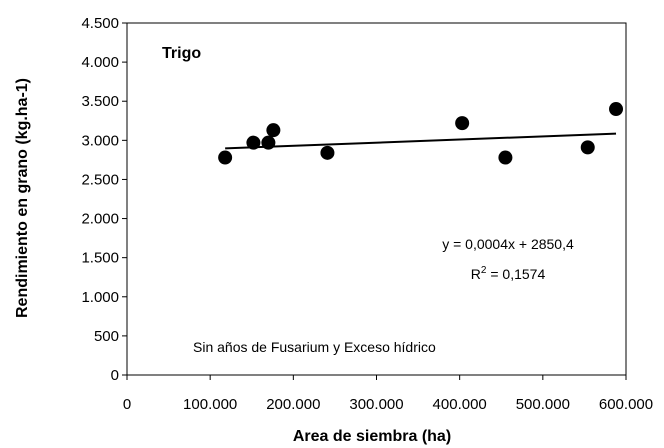  I want to click on x-tick-label: 200.000, so click(293, 404).